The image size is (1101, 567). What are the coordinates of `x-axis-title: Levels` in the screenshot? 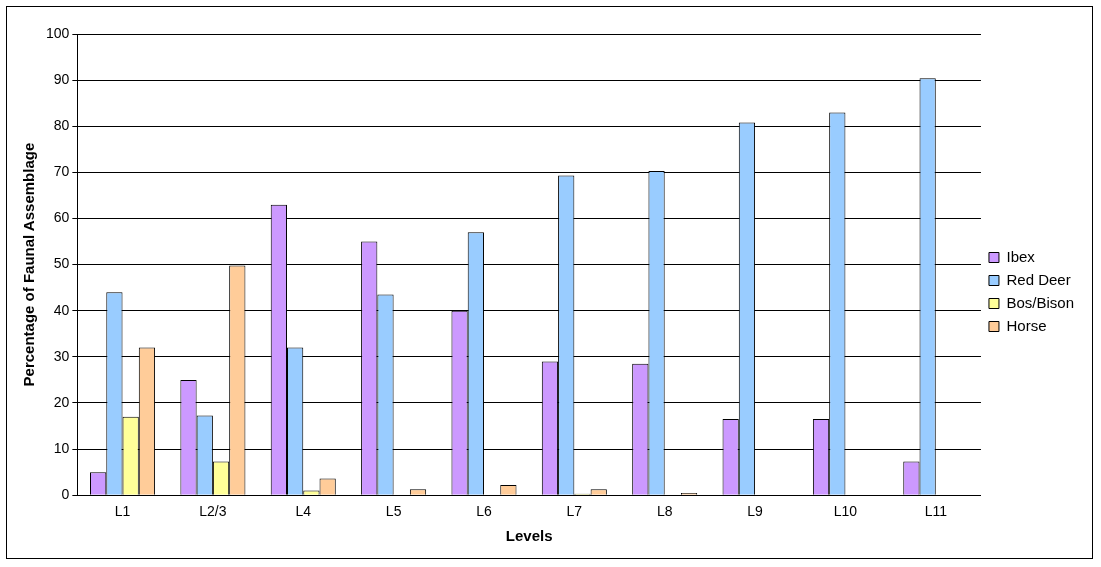 It's located at (529, 536).